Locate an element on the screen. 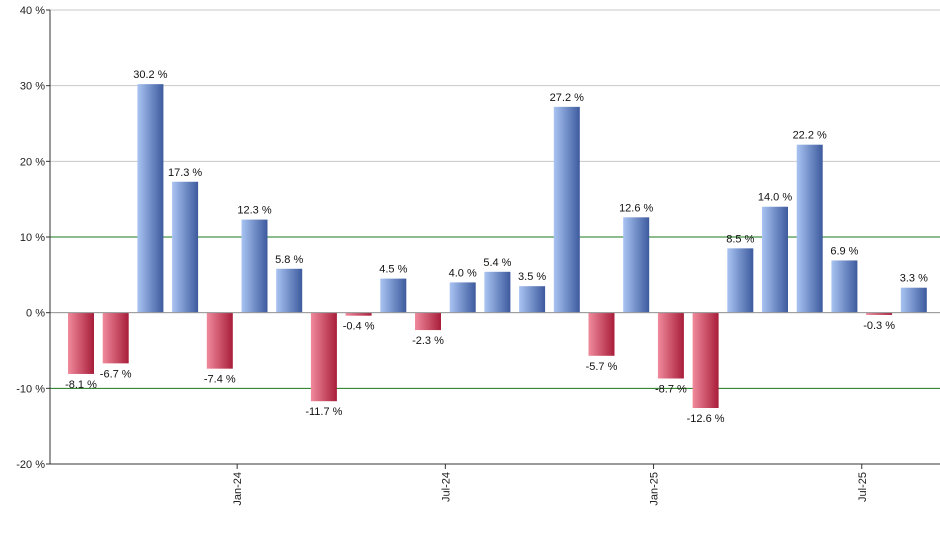 Image resolution: width=940 pixels, height=550 pixels. bar-value-label: 27.2 % is located at coordinates (567, 98).